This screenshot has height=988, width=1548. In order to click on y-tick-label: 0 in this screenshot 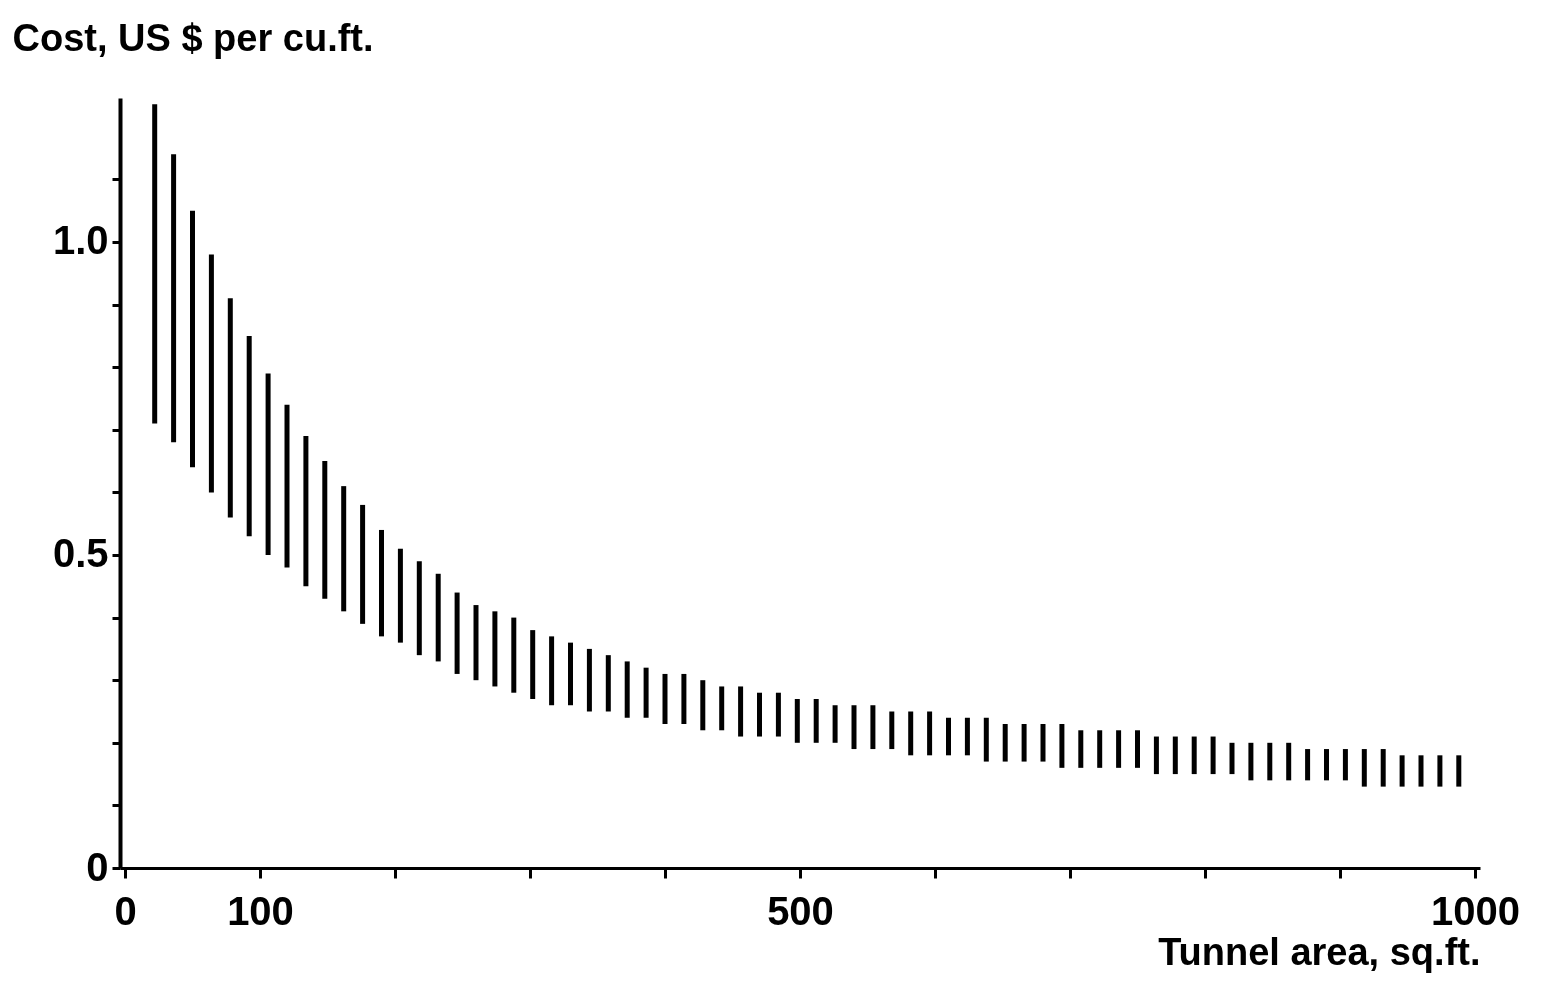, I will do `click(97, 866)`.